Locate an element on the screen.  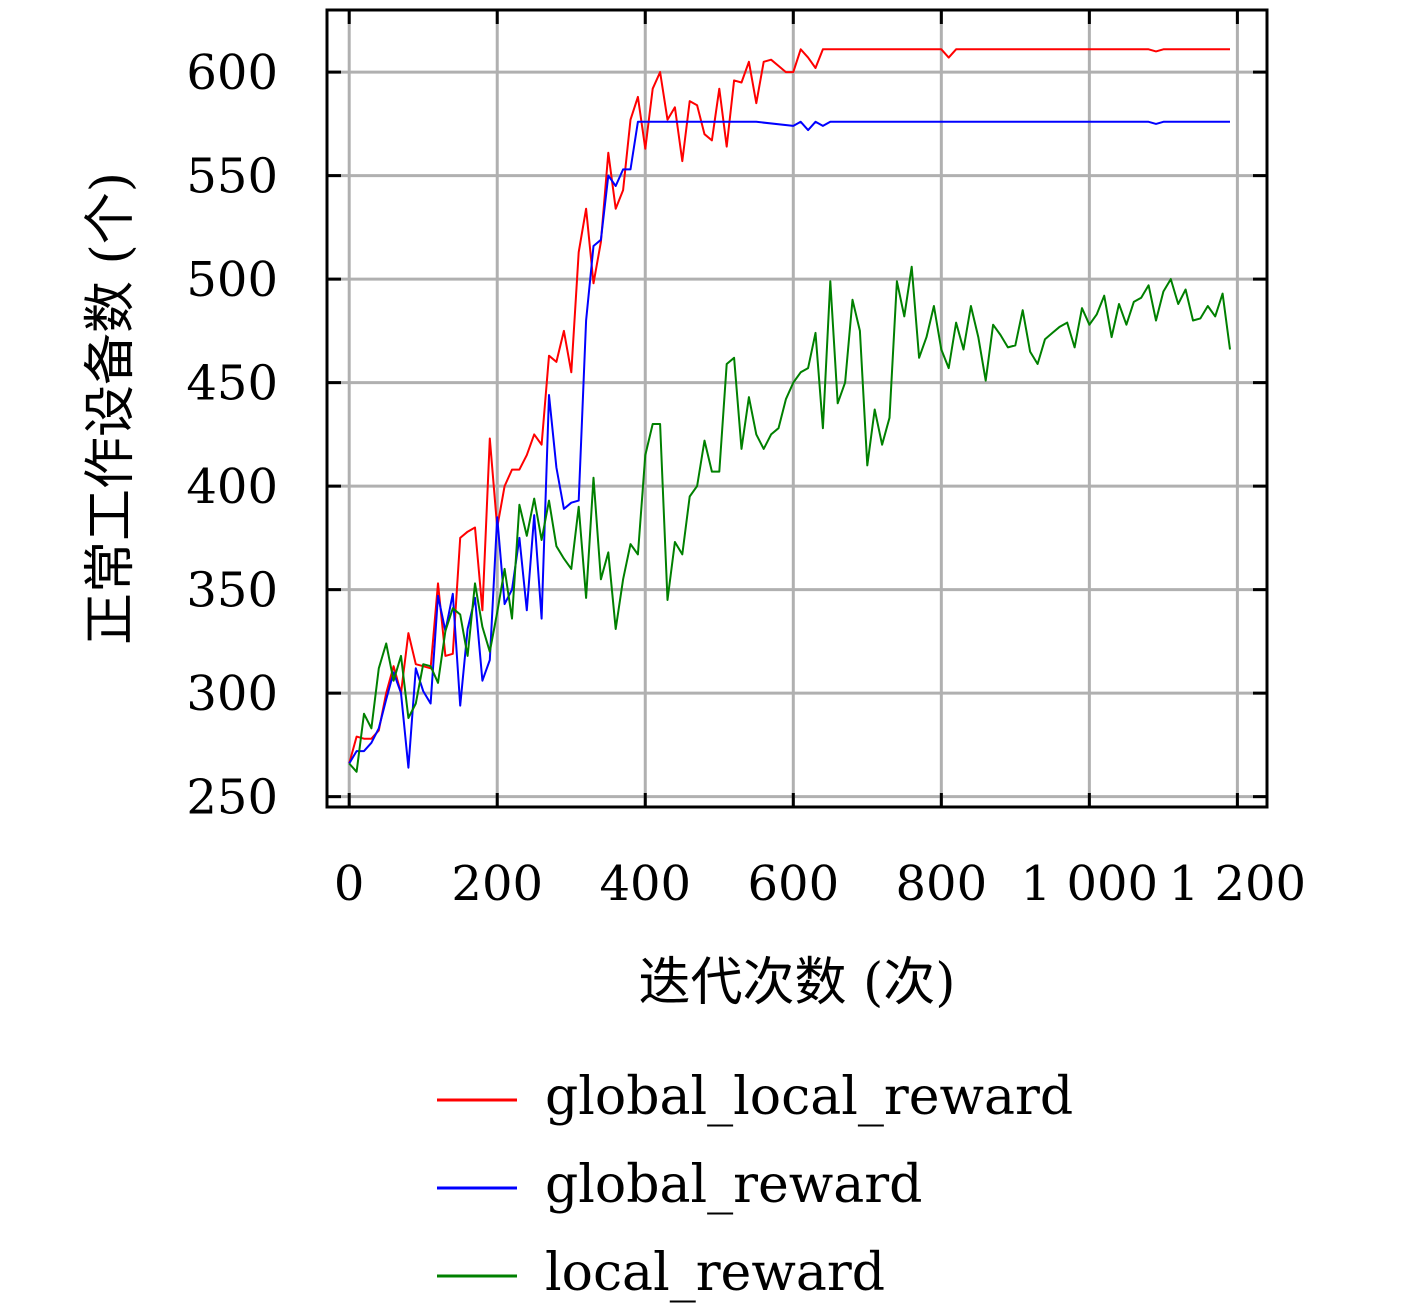
y-tick-labels: 250 300 350 400 450 500 550 600 is located at coordinates (232, 435).